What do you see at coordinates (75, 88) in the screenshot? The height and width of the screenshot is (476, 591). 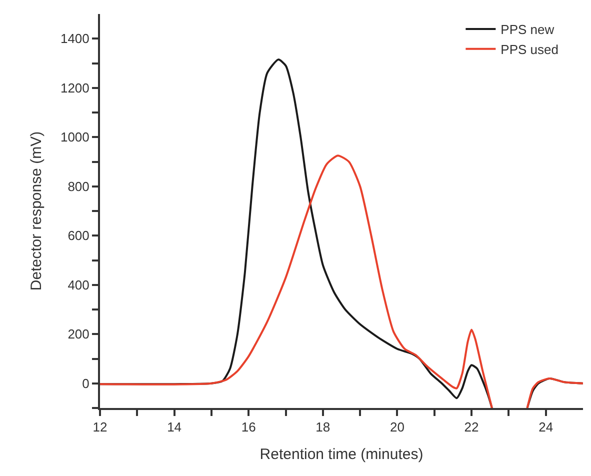 I see `y-tick-label: 1200` at bounding box center [75, 88].